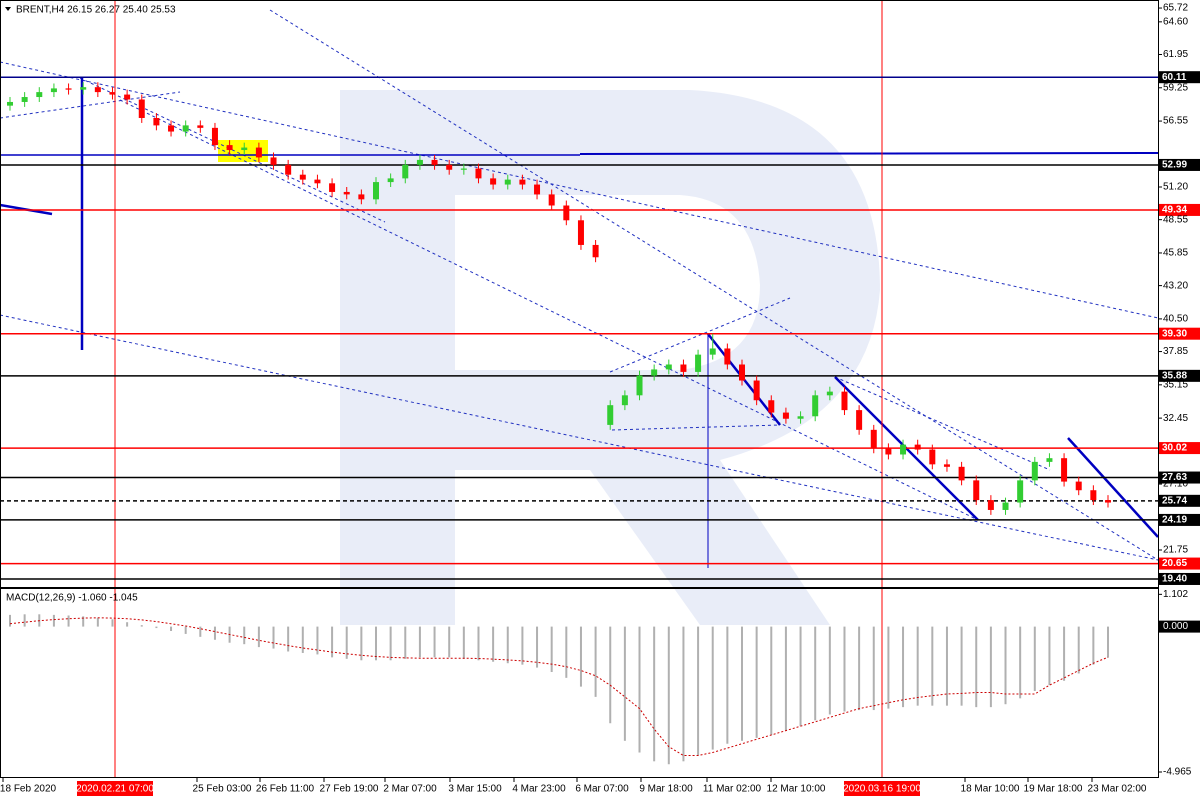 The image size is (1200, 800). What do you see at coordinates (666, 789) in the screenshot?
I see `x-tick-label: 9 Mar 18:00` at bounding box center [666, 789].